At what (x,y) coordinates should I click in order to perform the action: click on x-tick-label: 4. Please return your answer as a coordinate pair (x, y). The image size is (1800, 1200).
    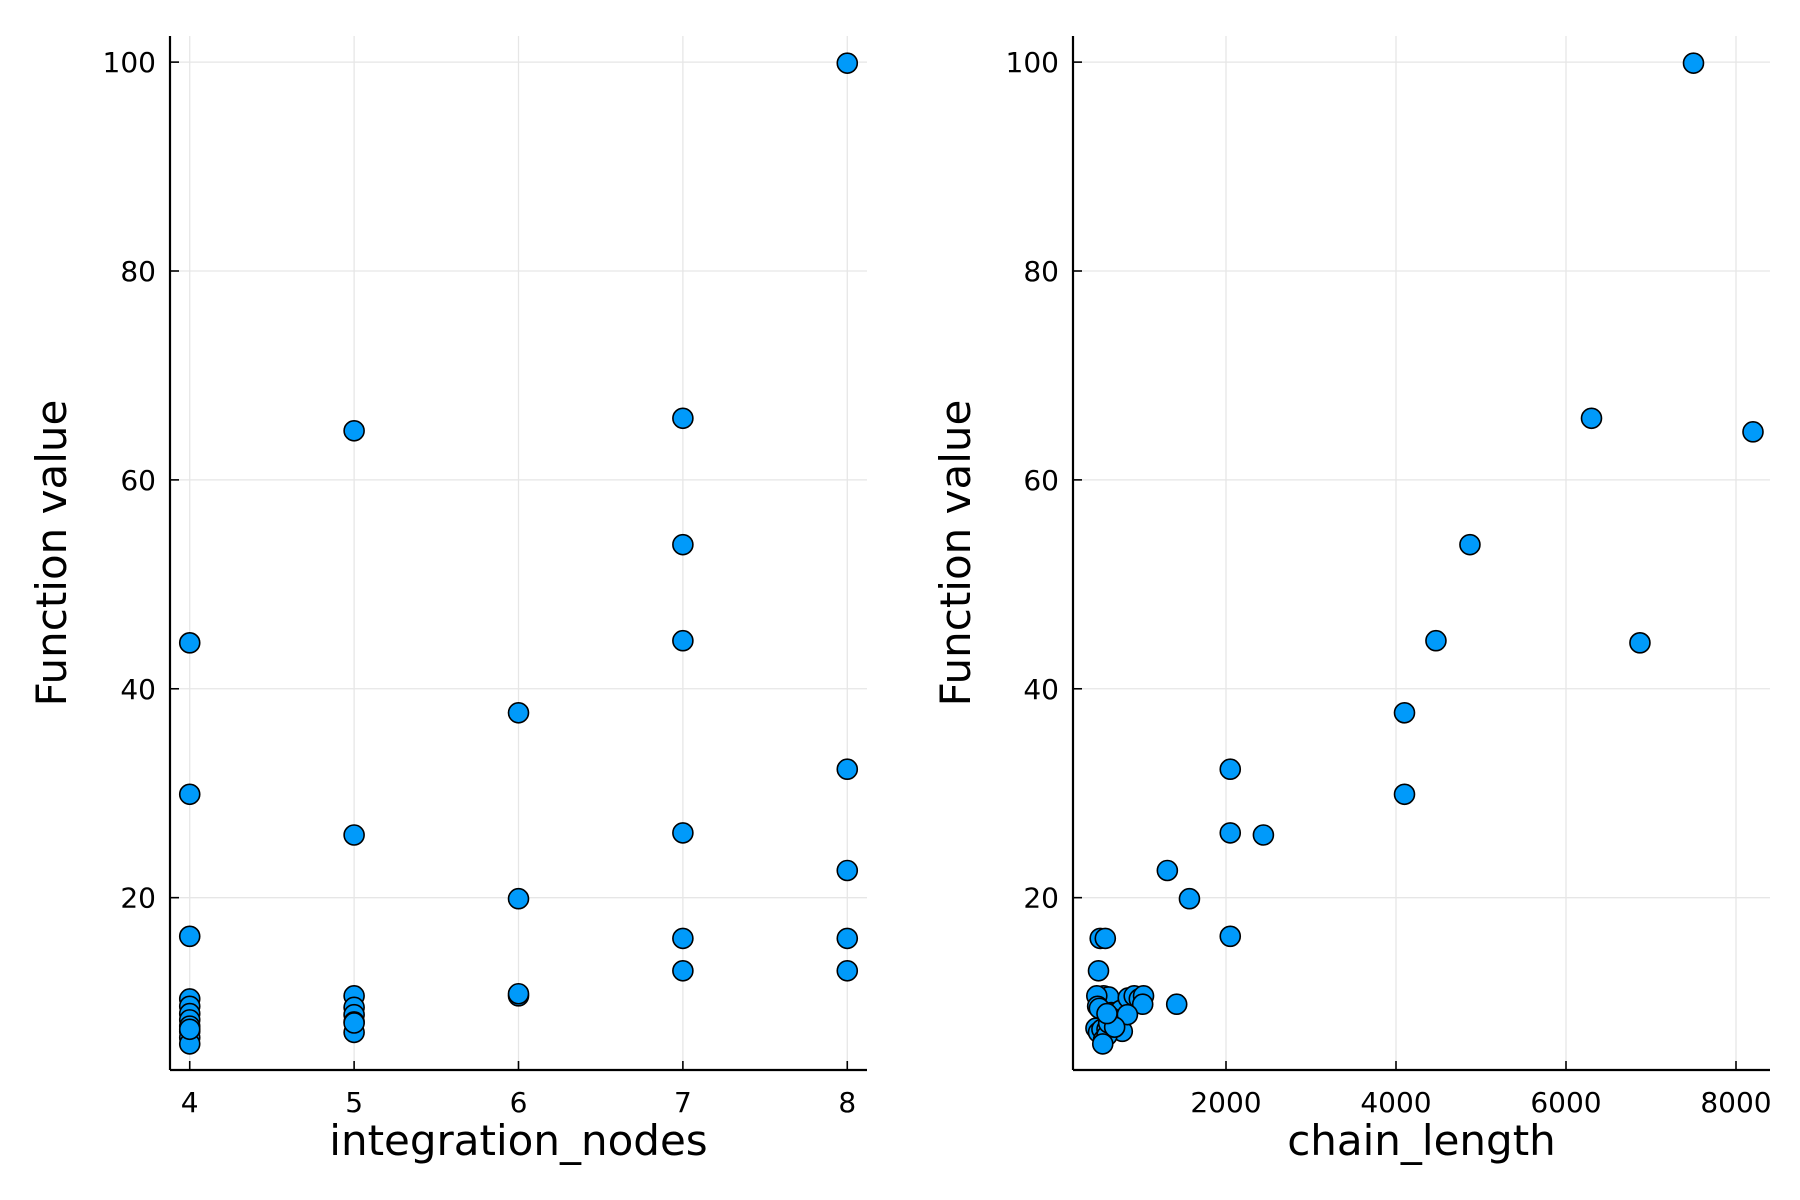
    Looking at the image, I should click on (190, 1102).